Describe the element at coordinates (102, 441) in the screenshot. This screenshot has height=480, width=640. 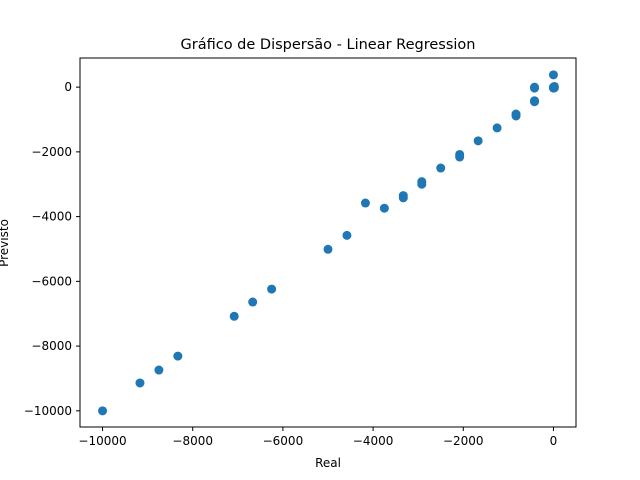
I see `x-tick-label: −10000` at that location.